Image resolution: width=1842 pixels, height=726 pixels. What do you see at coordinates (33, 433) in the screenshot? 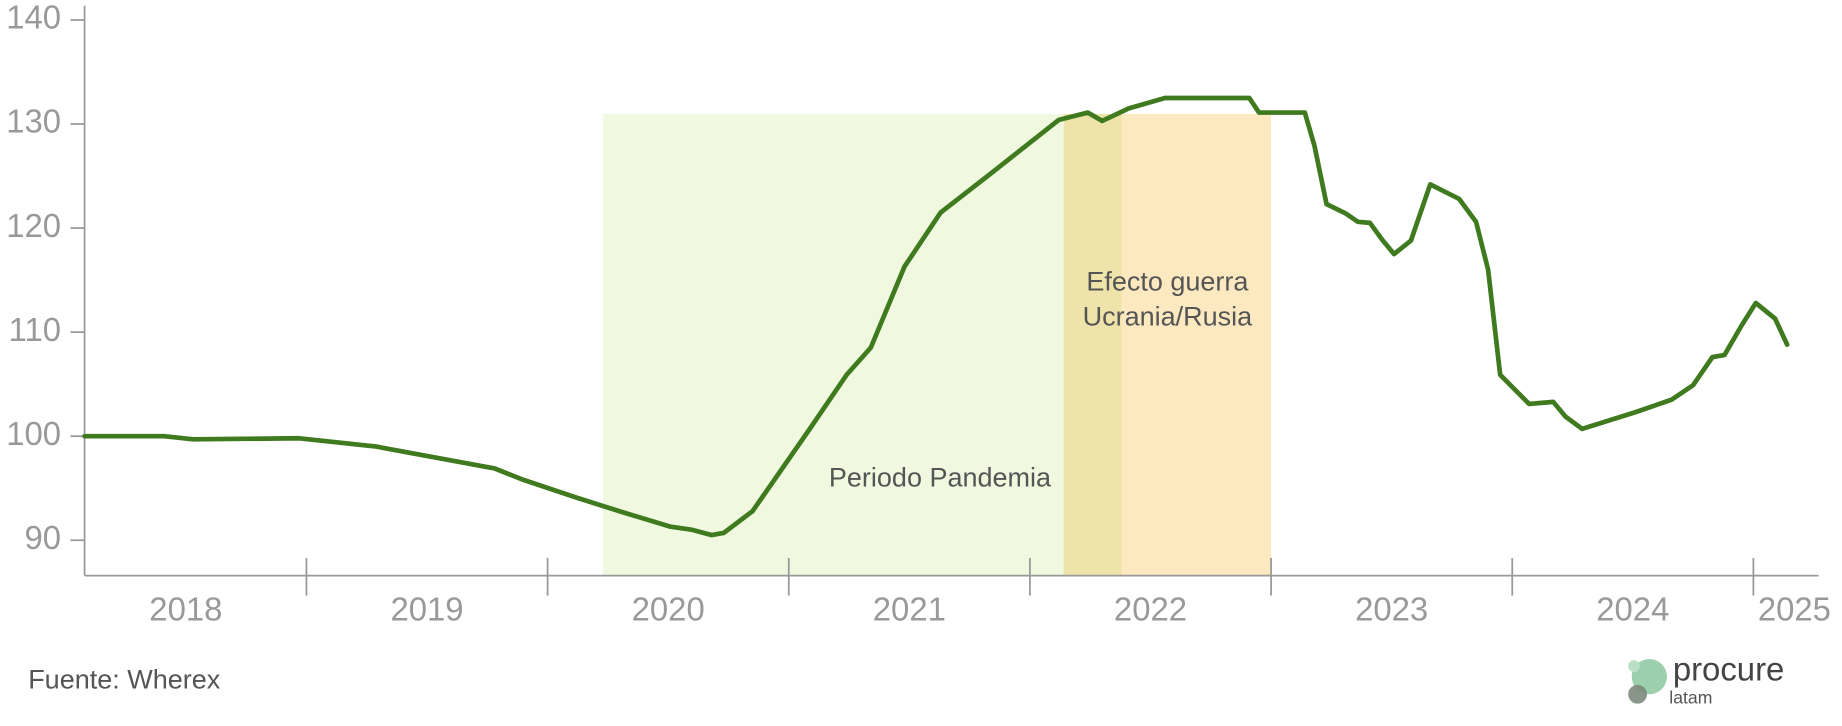
I see `y-tick-label: 100` at bounding box center [33, 433].